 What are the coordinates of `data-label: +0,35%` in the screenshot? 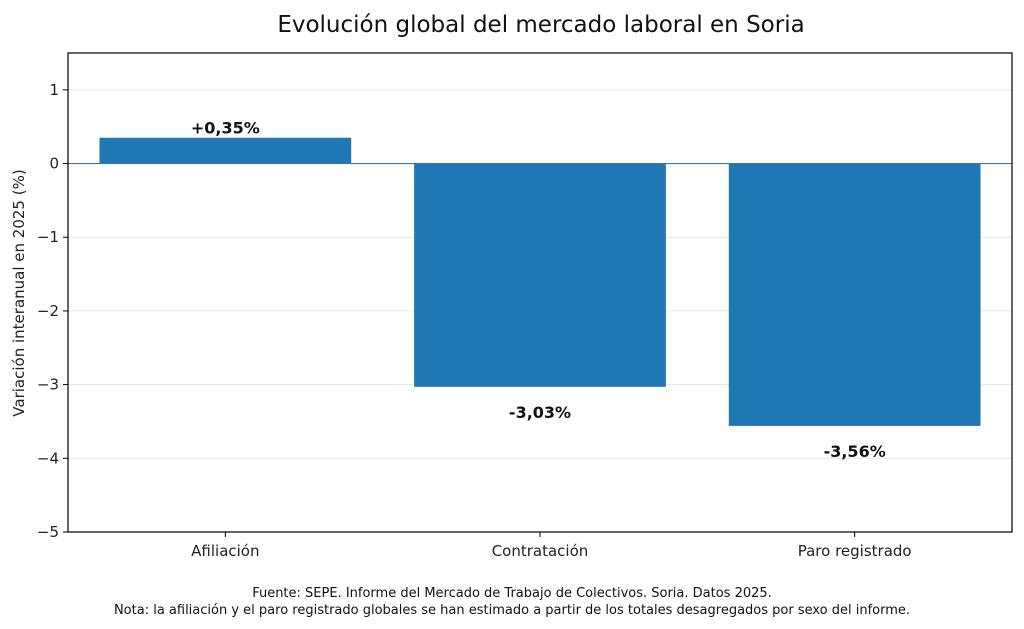 It's located at (225, 128).